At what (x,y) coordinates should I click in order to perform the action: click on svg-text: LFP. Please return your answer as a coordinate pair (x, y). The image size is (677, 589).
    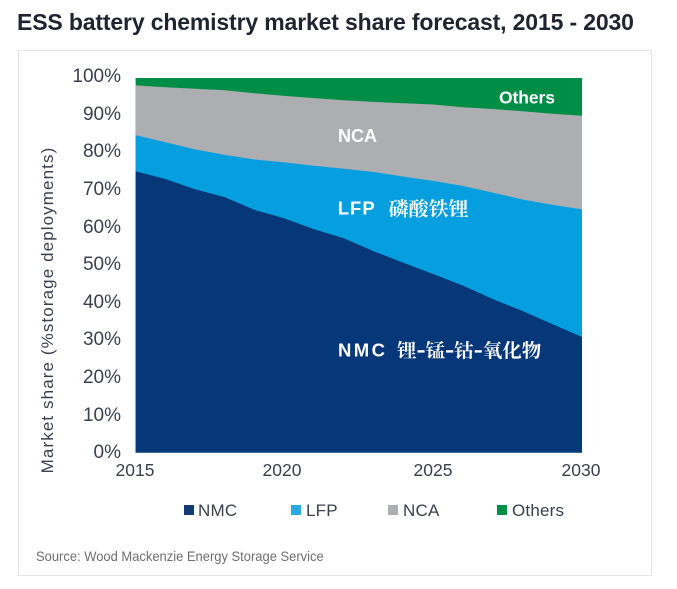
    Looking at the image, I should click on (356, 208).